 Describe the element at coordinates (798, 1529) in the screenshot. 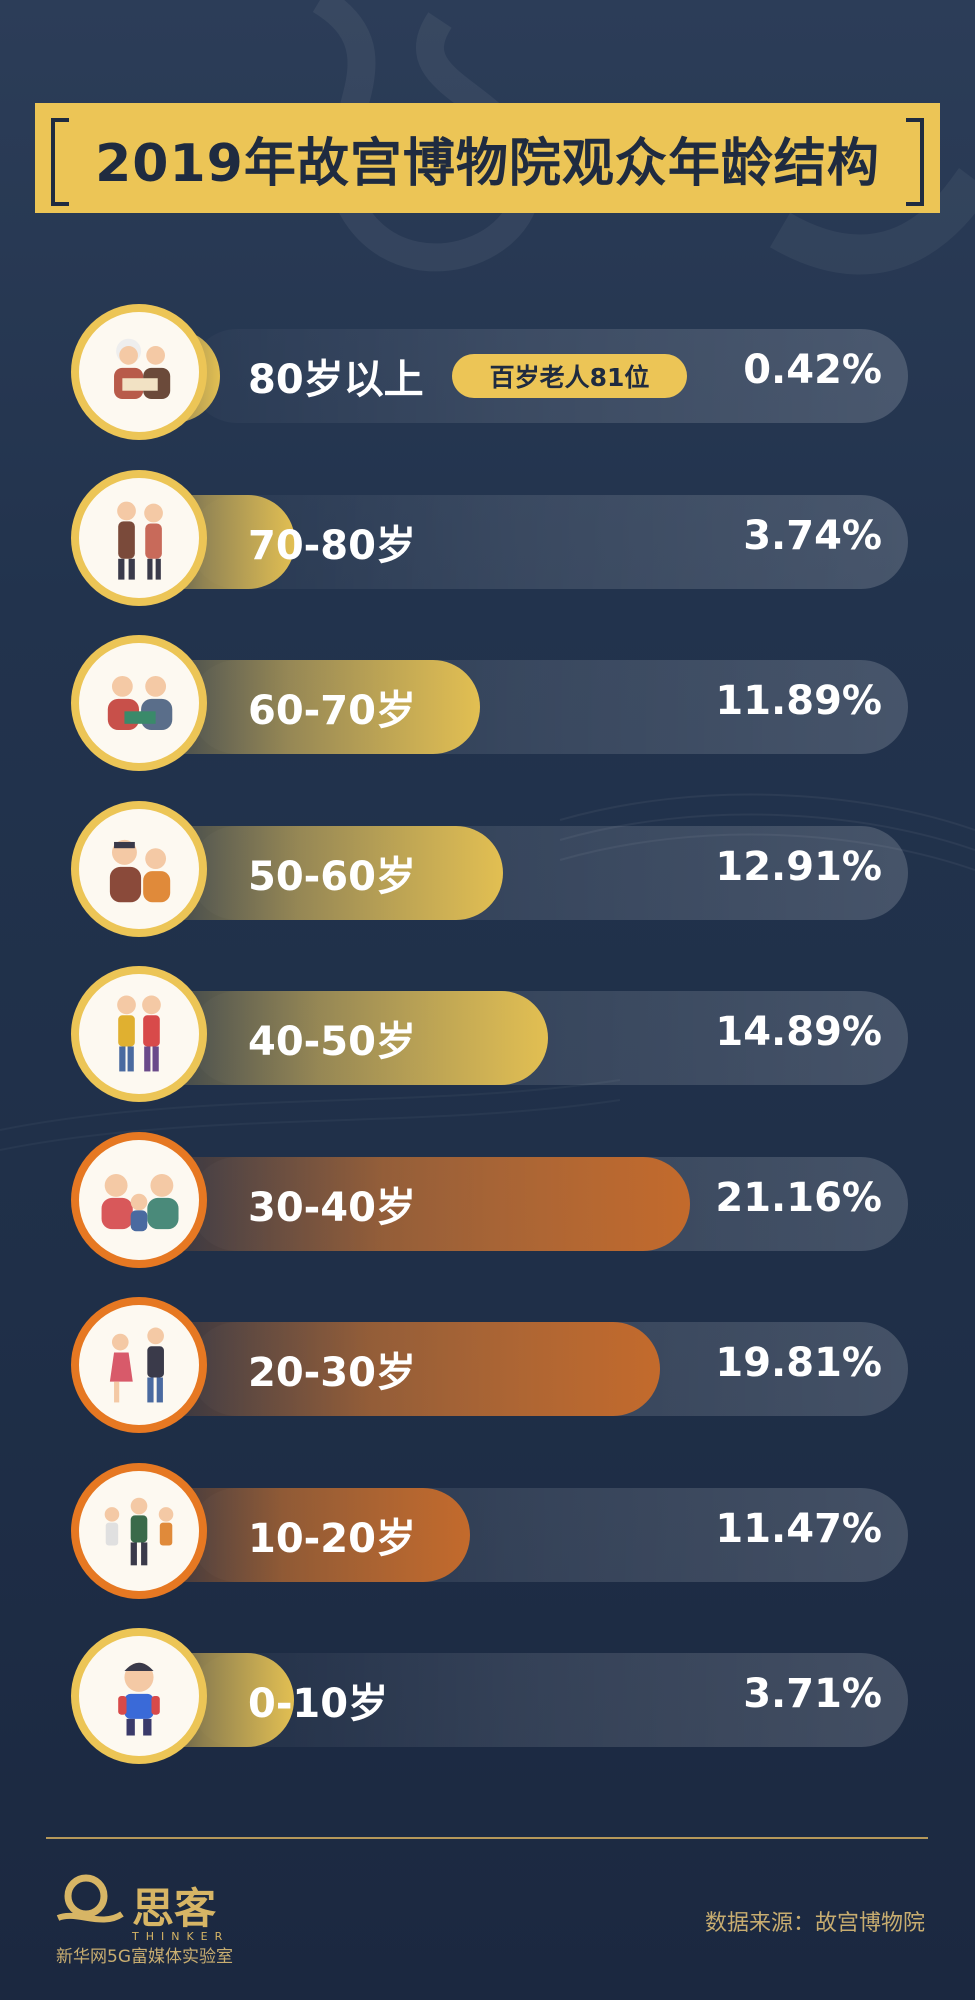

I see `percentage-value: 11.47%` at that location.